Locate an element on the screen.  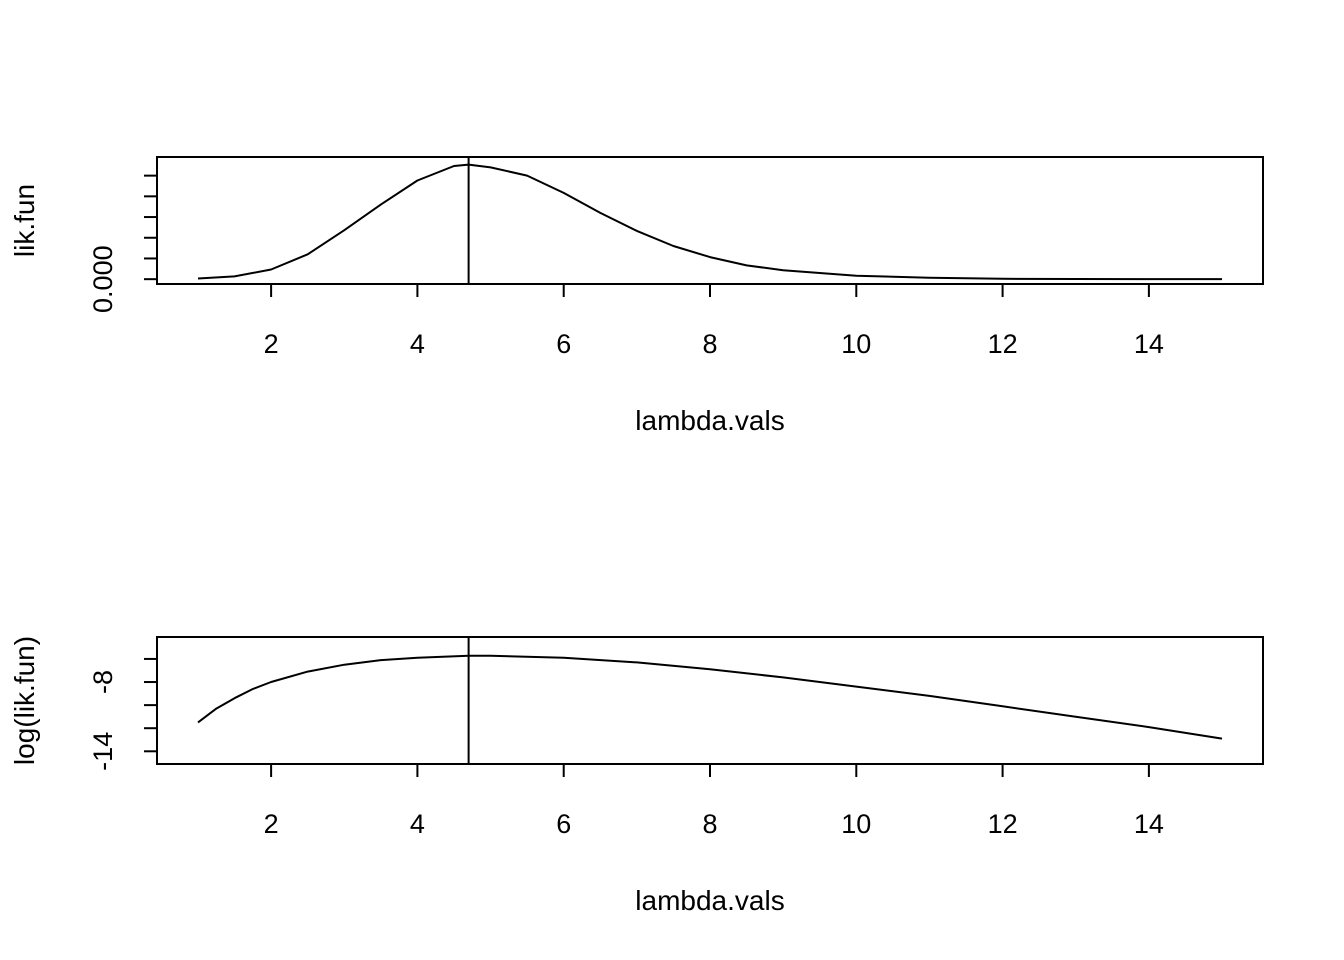
y-tick-label: -8 is located at coordinates (103, 682).